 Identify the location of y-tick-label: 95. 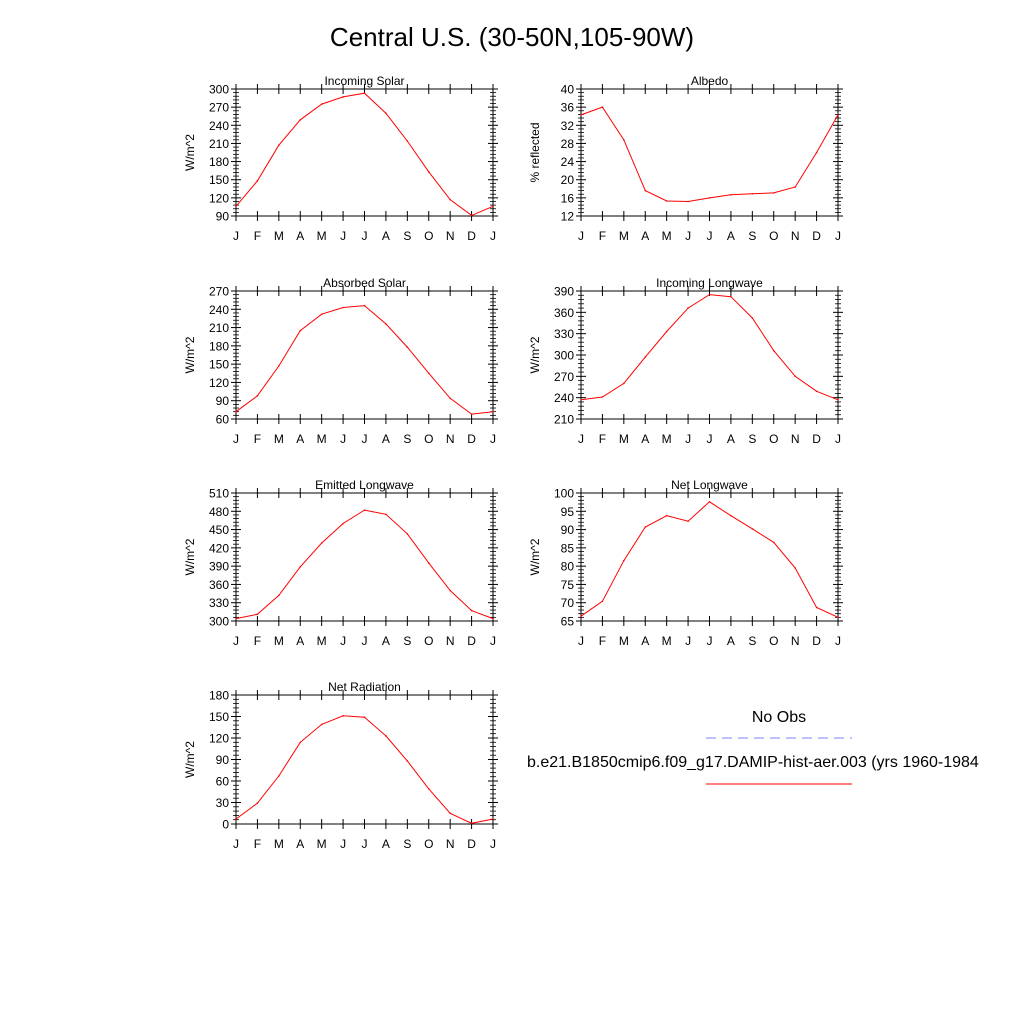
(568, 512).